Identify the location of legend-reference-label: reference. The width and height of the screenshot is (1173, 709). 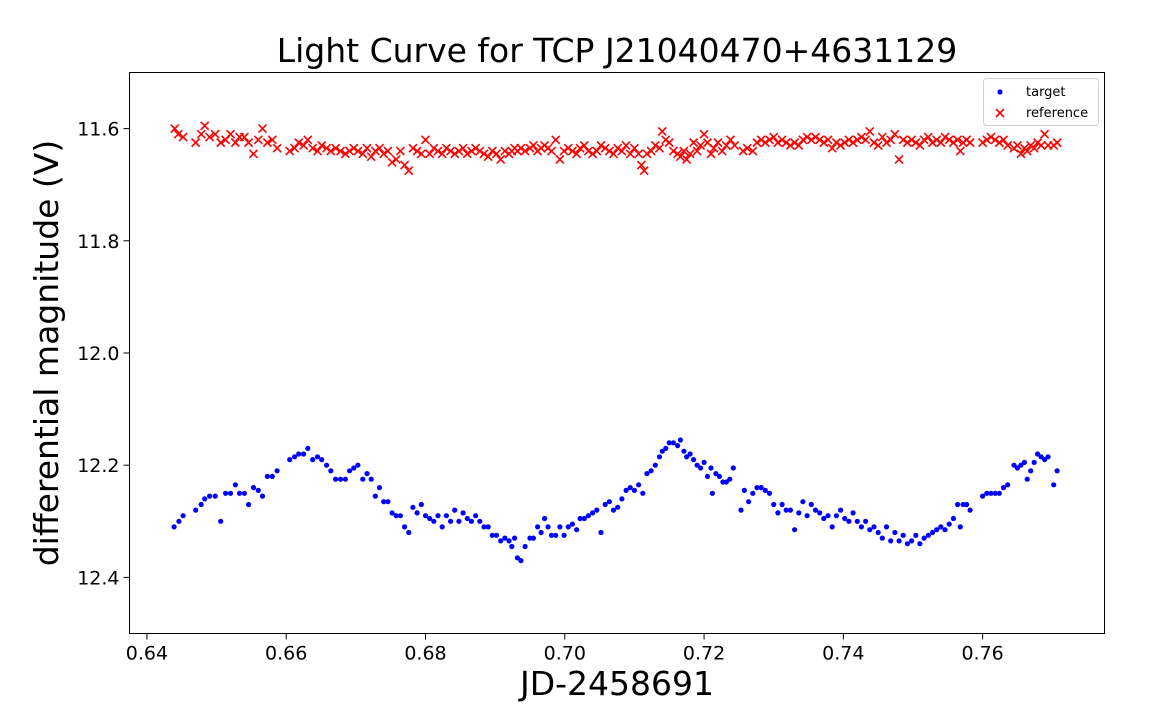
(1057, 113).